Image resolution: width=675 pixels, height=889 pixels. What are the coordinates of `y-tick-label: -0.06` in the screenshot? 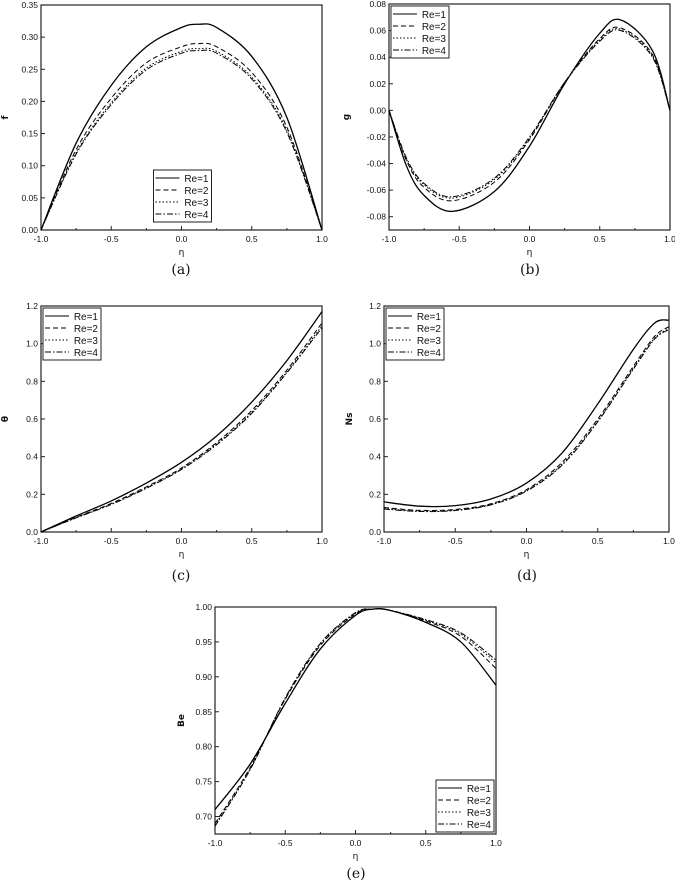 It's located at (377, 190).